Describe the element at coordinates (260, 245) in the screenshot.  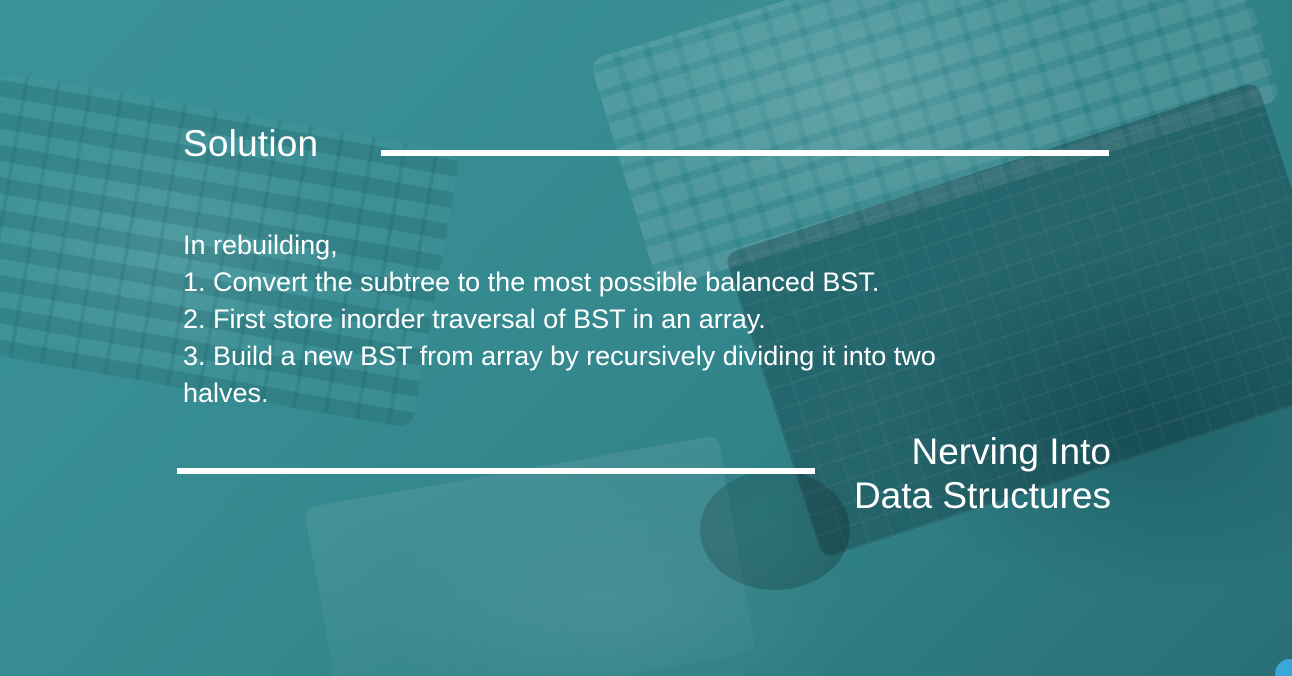
I see `body-line-intro: In rebuilding,` at that location.